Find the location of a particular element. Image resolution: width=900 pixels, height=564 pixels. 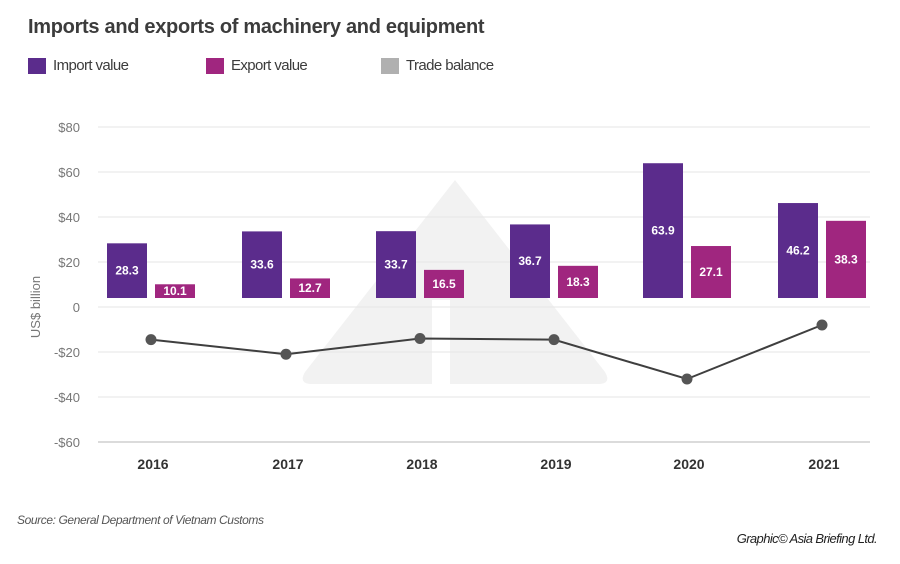

import-data-label: 28.3 is located at coordinates (127, 271).